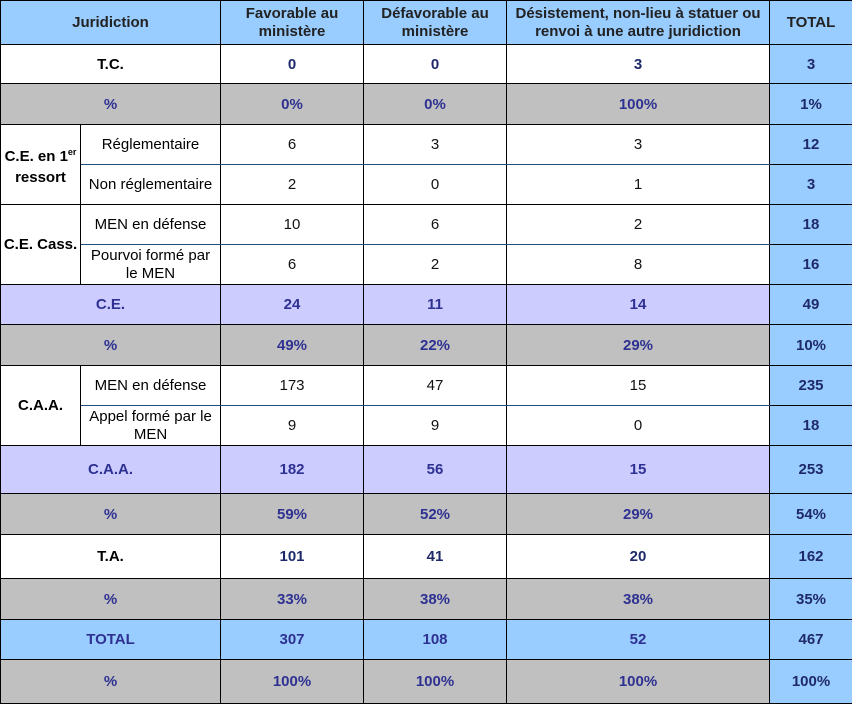 The image size is (852, 704). I want to click on tc-pct-des: 100%, so click(638, 104).